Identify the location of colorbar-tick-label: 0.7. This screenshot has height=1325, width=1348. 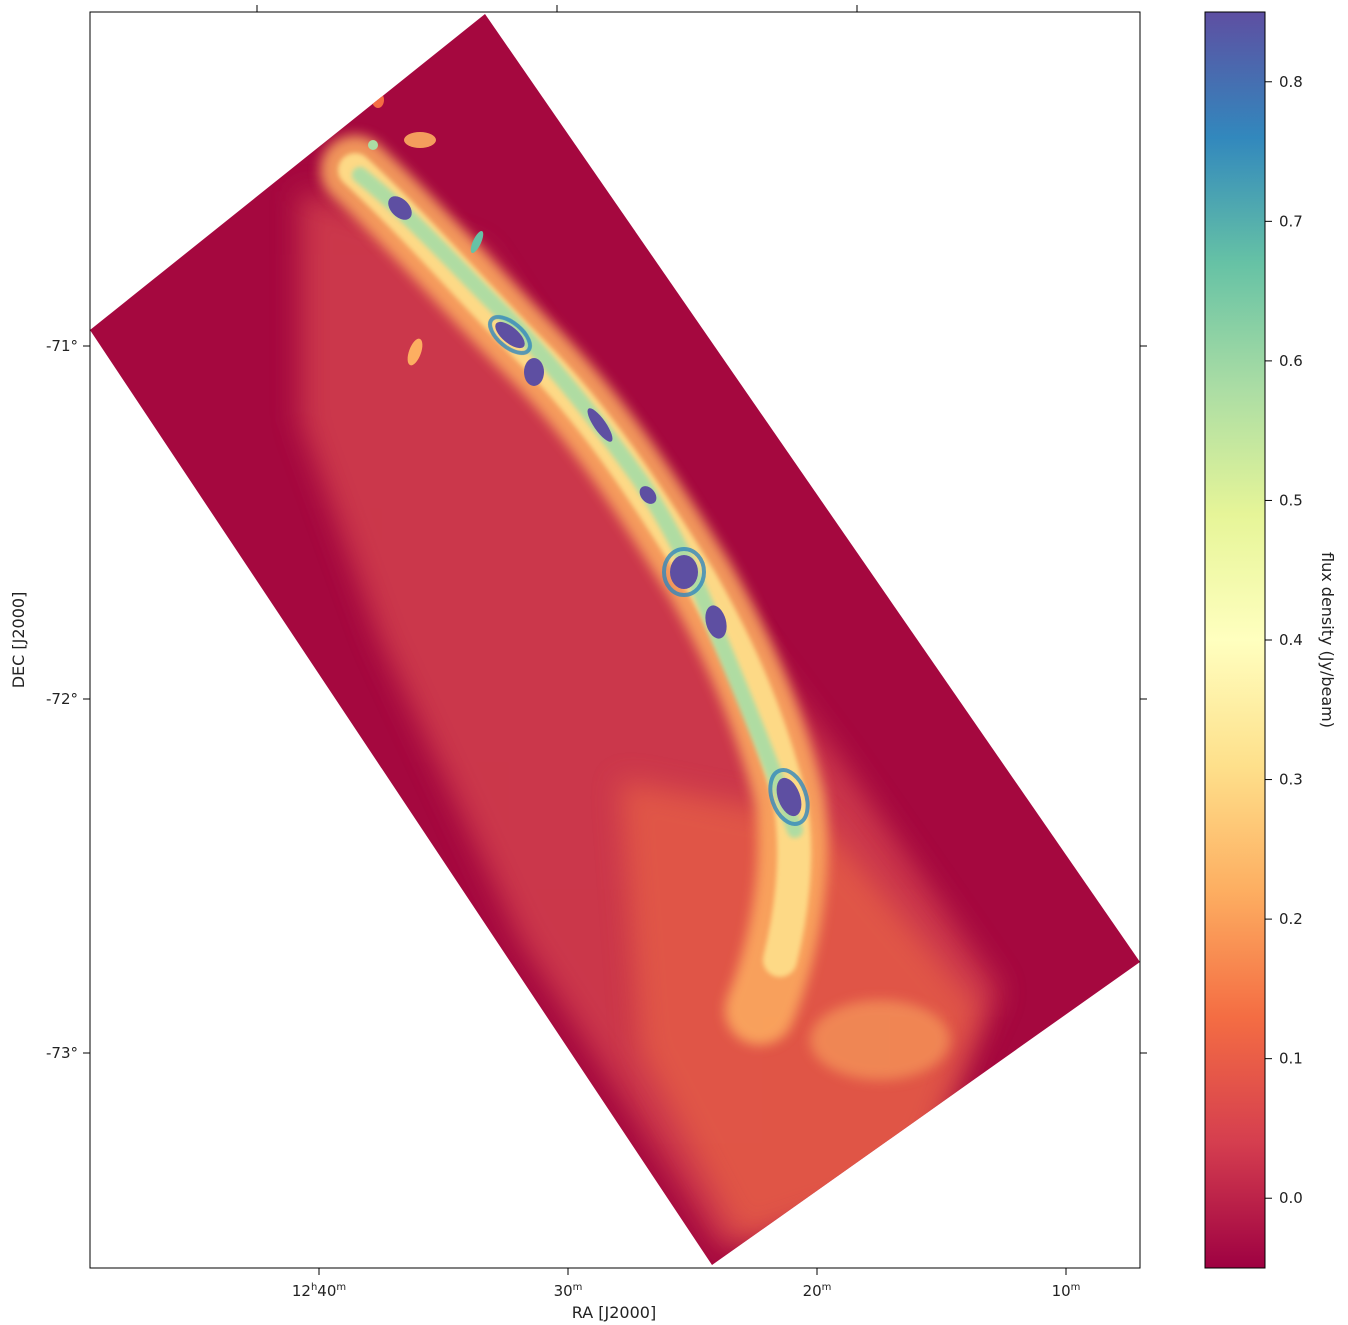
(1291, 221).